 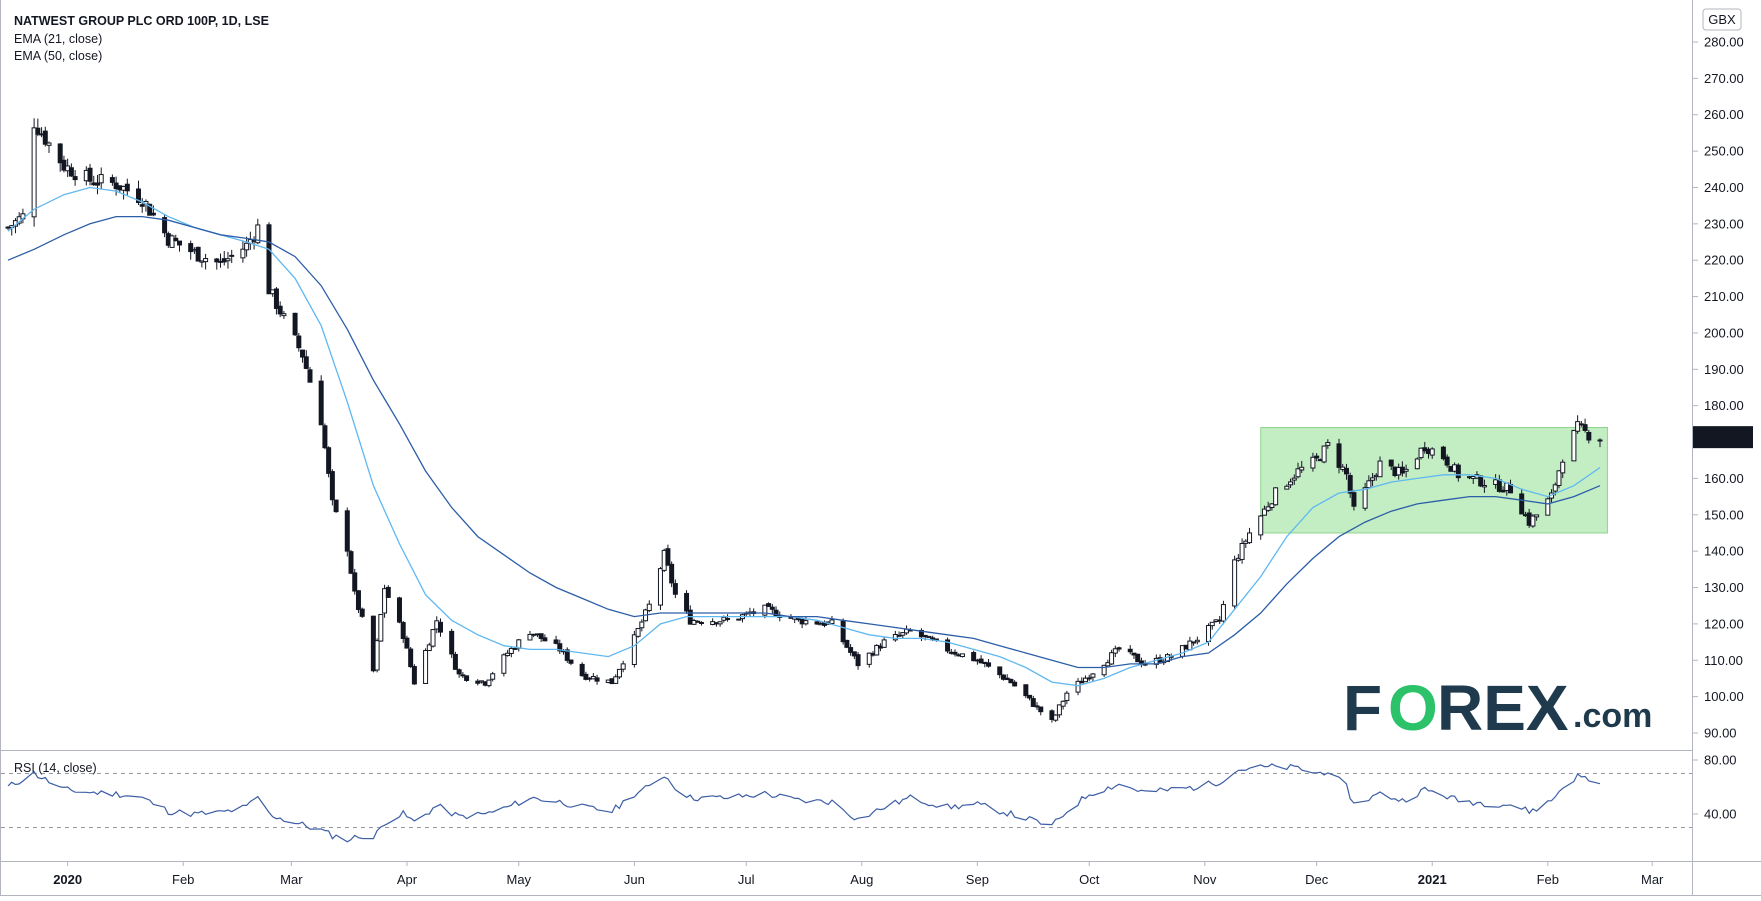 I want to click on currency-badge: GBX, so click(x=1722, y=19).